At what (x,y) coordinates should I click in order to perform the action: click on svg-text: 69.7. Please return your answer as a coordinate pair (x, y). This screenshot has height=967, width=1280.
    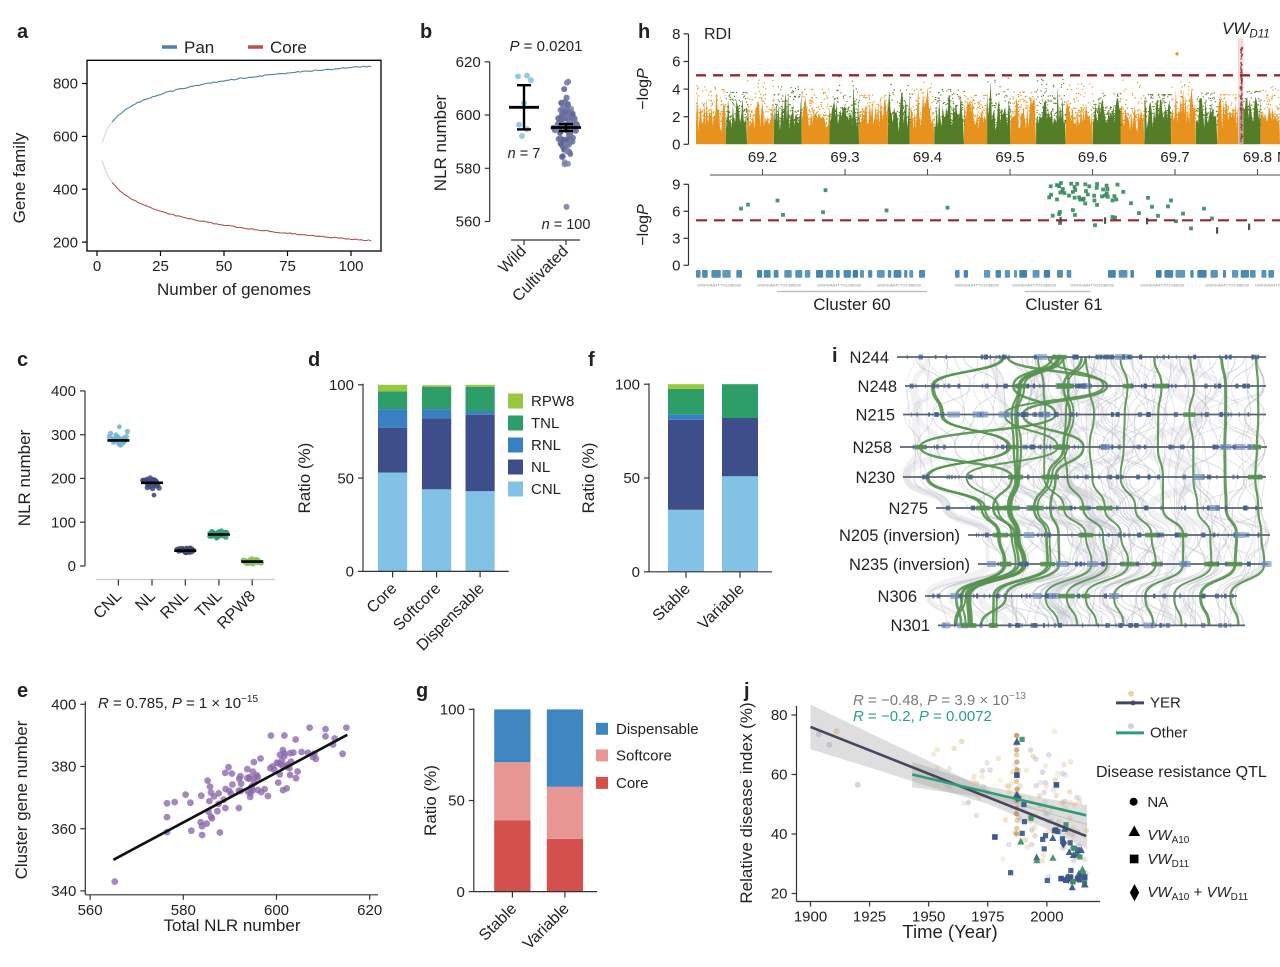
    Looking at the image, I should click on (1174, 157).